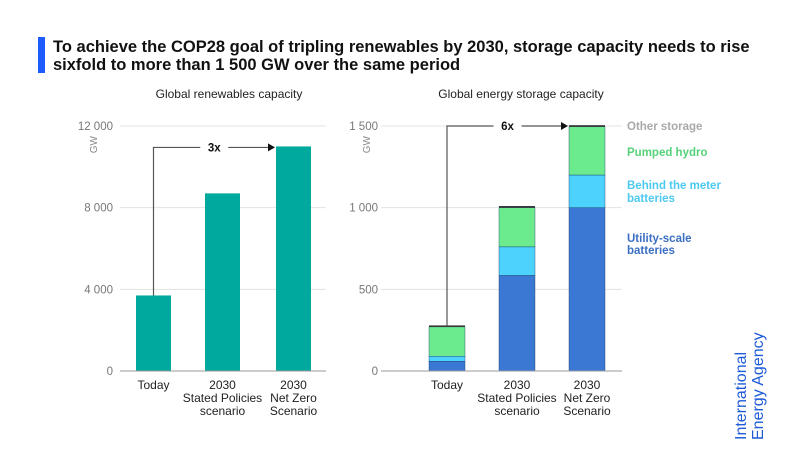 The image size is (800, 450). I want to click on storage-x-tick-label: Stated Policies, so click(516, 398).